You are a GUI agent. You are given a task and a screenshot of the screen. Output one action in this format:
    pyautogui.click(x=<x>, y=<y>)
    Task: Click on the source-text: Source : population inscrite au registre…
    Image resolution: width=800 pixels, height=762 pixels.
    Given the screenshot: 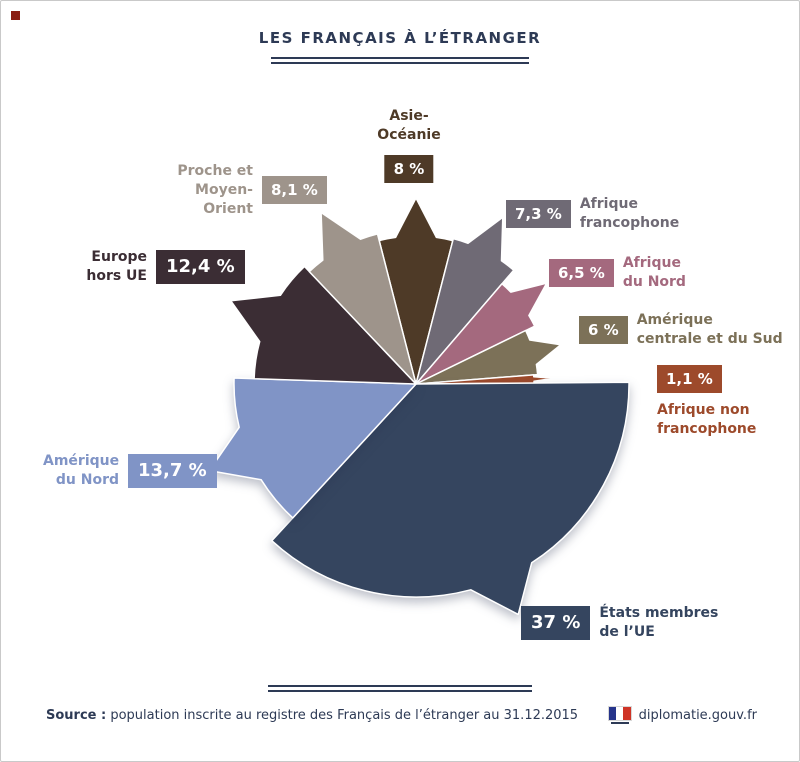 What is the action you would take?
    pyautogui.click(x=312, y=715)
    